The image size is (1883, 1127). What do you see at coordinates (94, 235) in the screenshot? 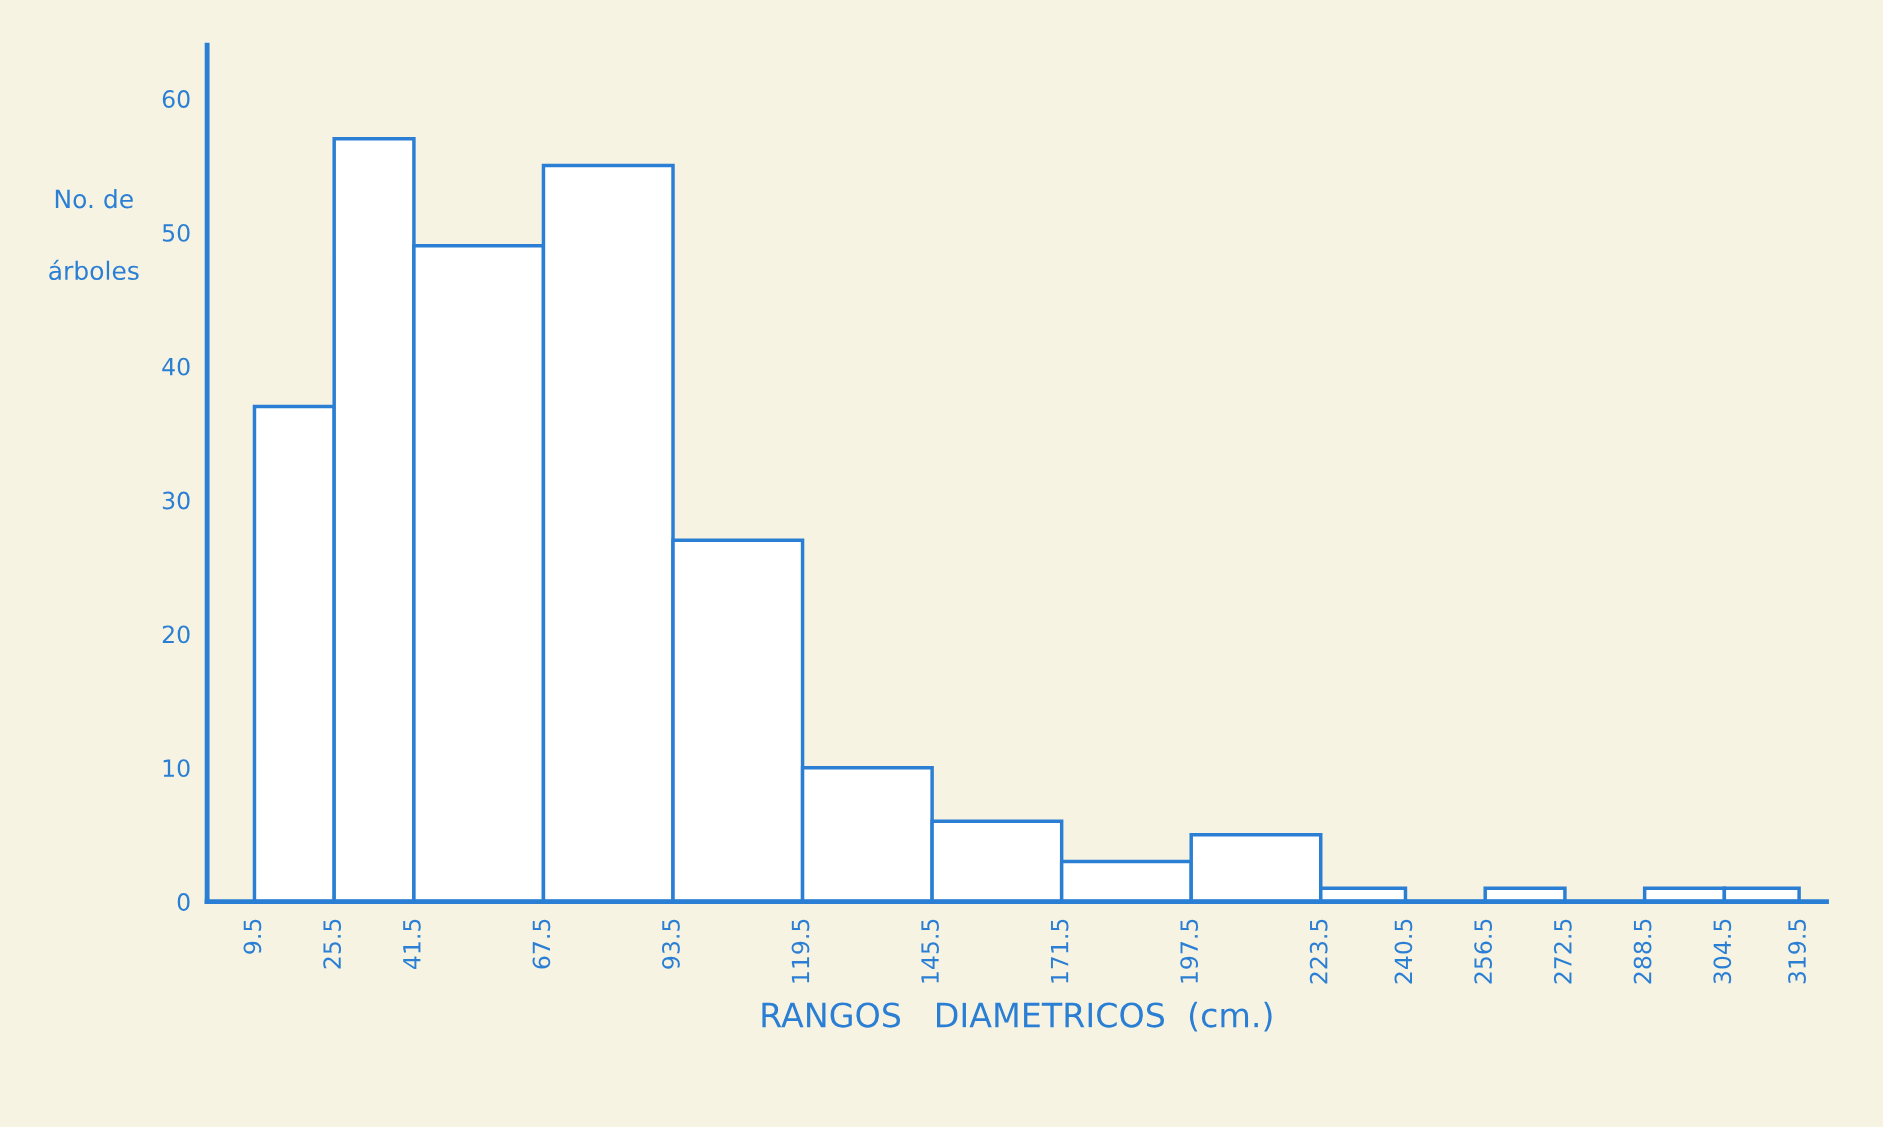
I see `text: No. de árboles` at bounding box center [94, 235].